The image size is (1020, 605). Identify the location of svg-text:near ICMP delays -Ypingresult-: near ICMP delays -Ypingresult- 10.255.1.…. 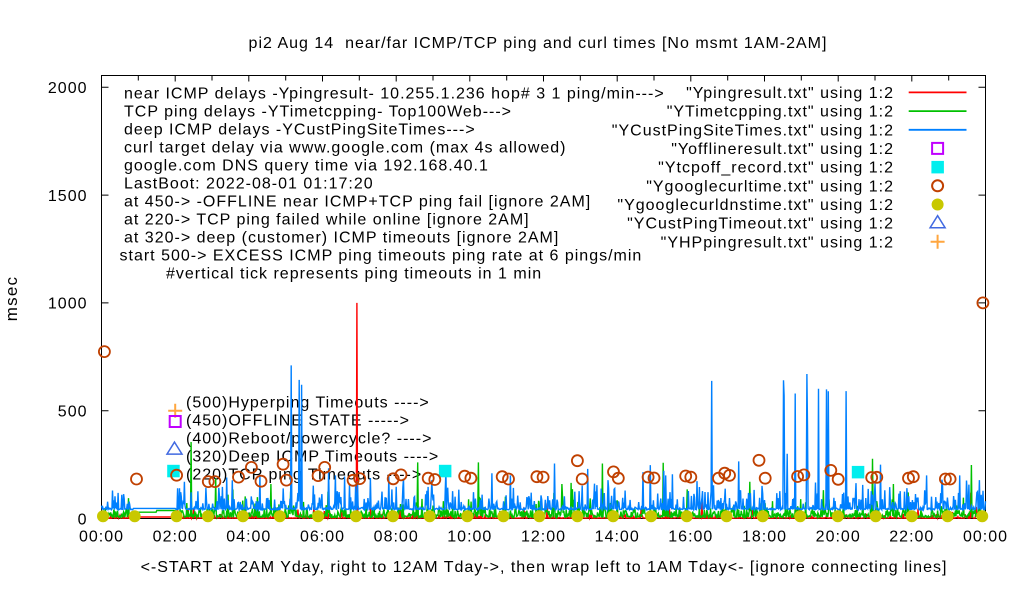
(394, 93).